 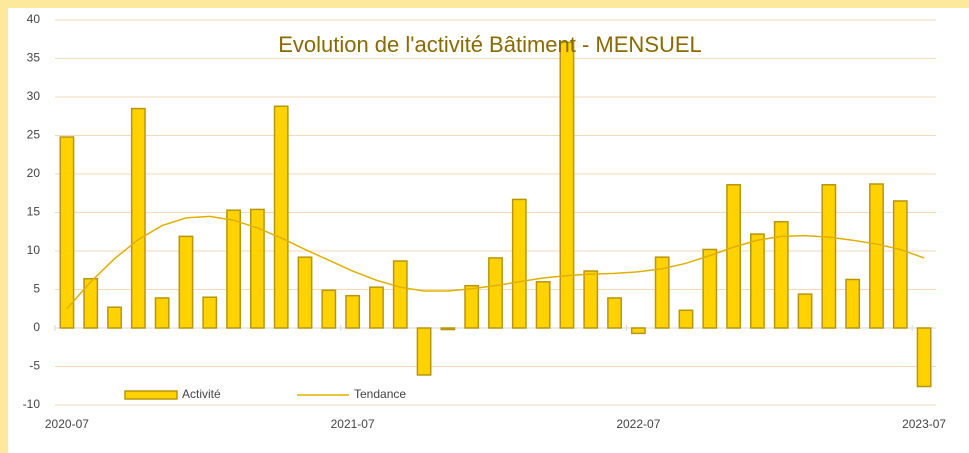 What do you see at coordinates (34, 58) in the screenshot?
I see `y-tick-label: 35` at bounding box center [34, 58].